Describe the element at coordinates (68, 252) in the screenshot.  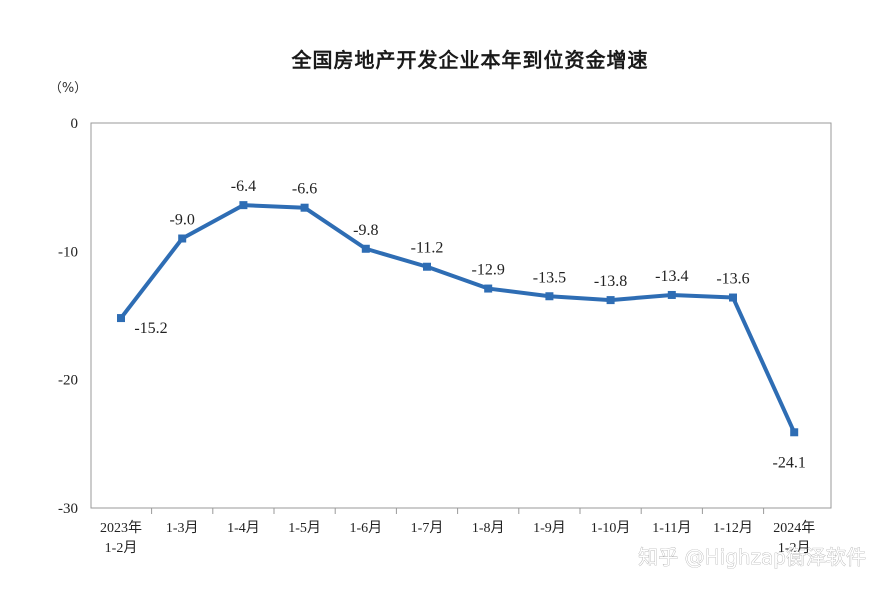
I see `y-tick-label: -10` at that location.